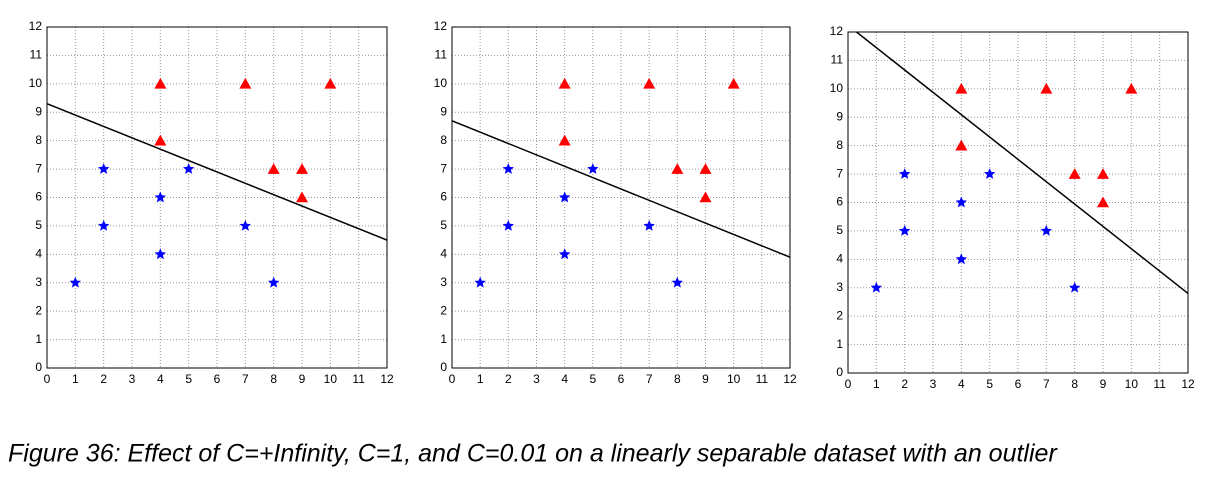  Describe the element at coordinates (38, 140) in the screenshot. I see `y-tick-label: 8` at that location.